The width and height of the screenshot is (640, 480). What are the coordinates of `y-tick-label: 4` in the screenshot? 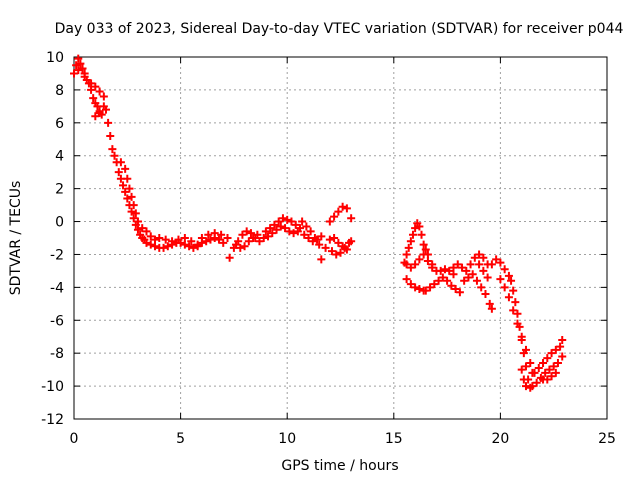 It's located at (59, 157).